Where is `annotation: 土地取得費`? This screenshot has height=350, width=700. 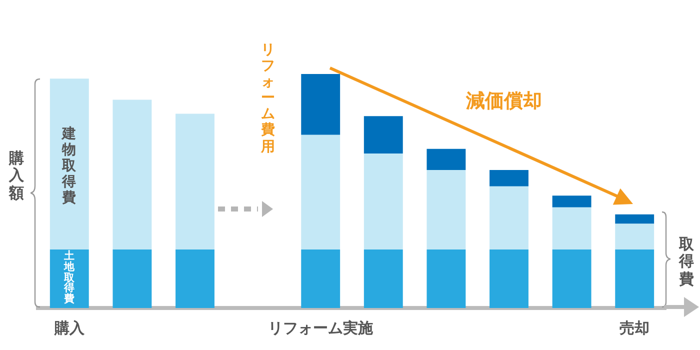
annotation: 土地取得費 is located at coordinates (69, 278).